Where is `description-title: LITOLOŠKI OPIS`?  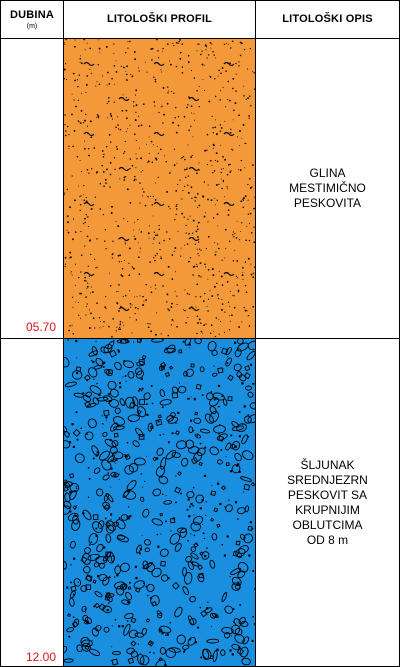 description-title: LITOLOŠKI OPIS is located at coordinates (327, 19).